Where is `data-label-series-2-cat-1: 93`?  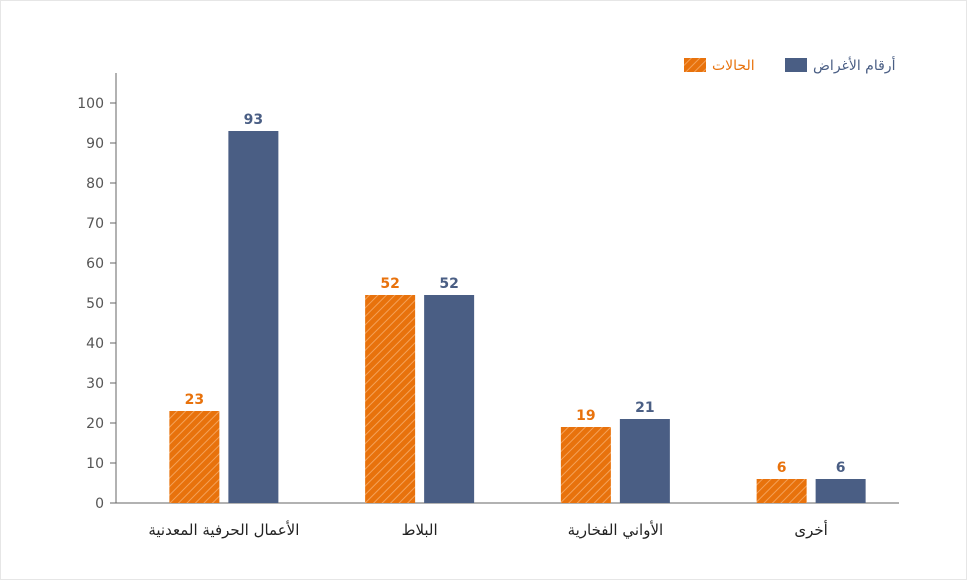
data-label-series-2-cat-1: 93 is located at coordinates (253, 120).